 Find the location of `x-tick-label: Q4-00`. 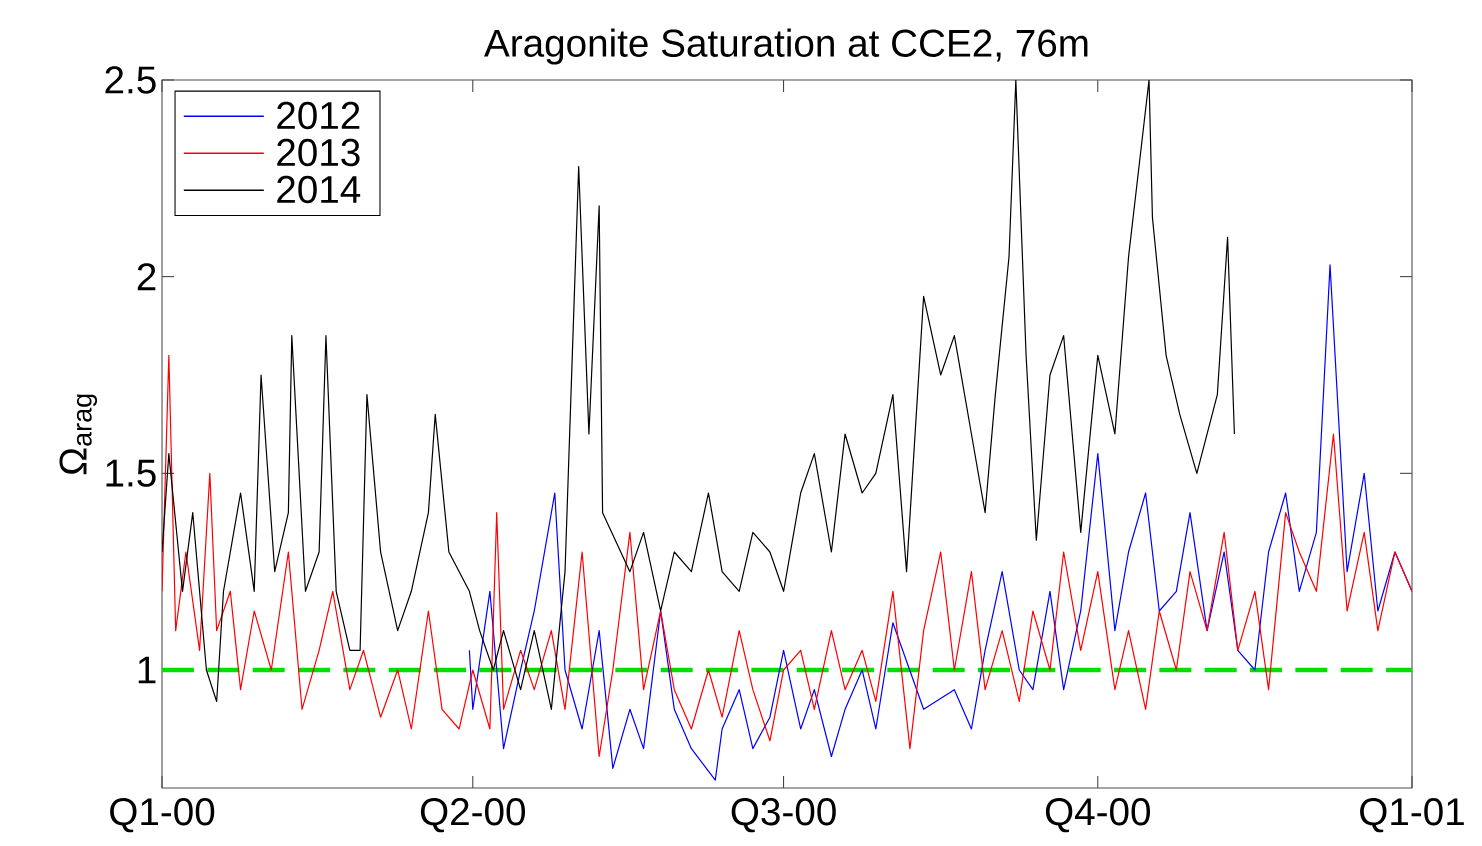

x-tick-label: Q4-00 is located at coordinates (1098, 815).